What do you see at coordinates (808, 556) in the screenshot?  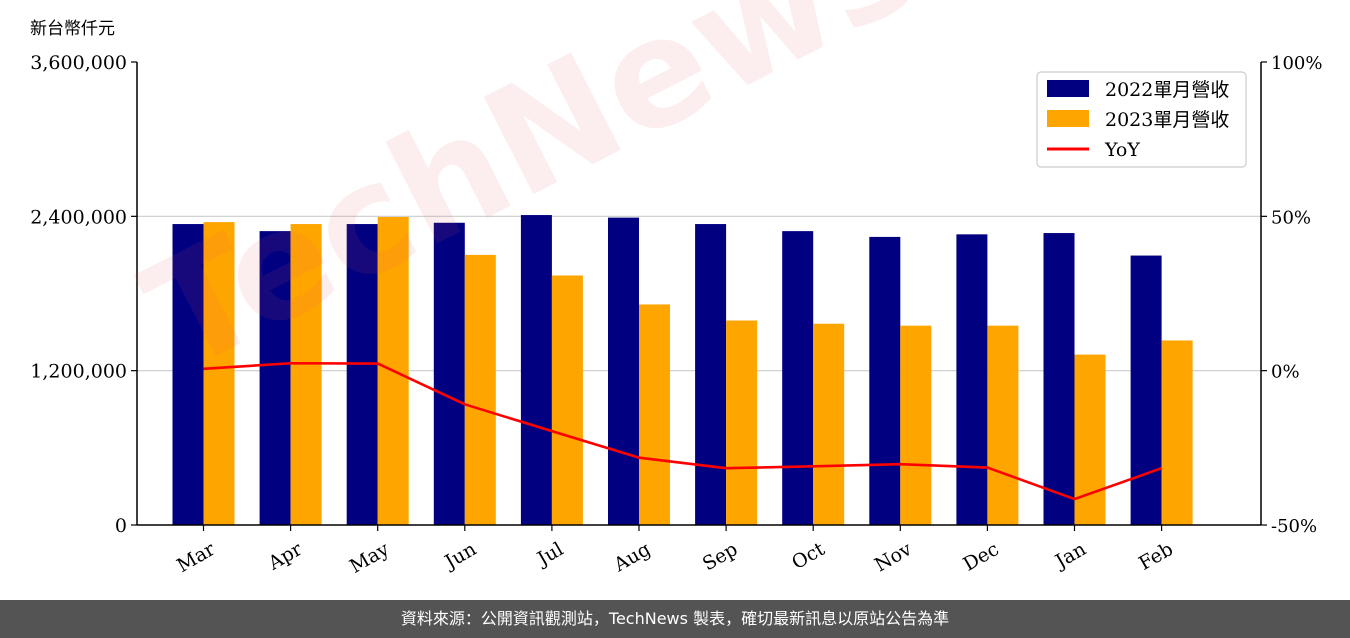 I see `x-tick-label-oct: Oct` at bounding box center [808, 556].